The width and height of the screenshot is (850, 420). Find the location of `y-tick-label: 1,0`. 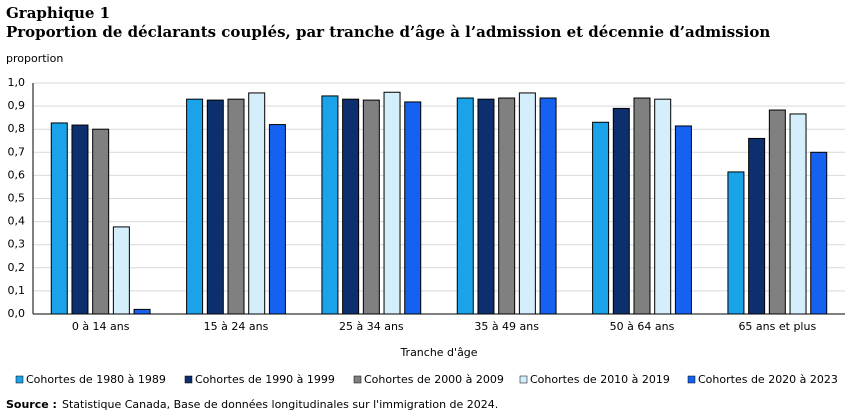

y-tick-label: 1,0 is located at coordinates (17, 82).